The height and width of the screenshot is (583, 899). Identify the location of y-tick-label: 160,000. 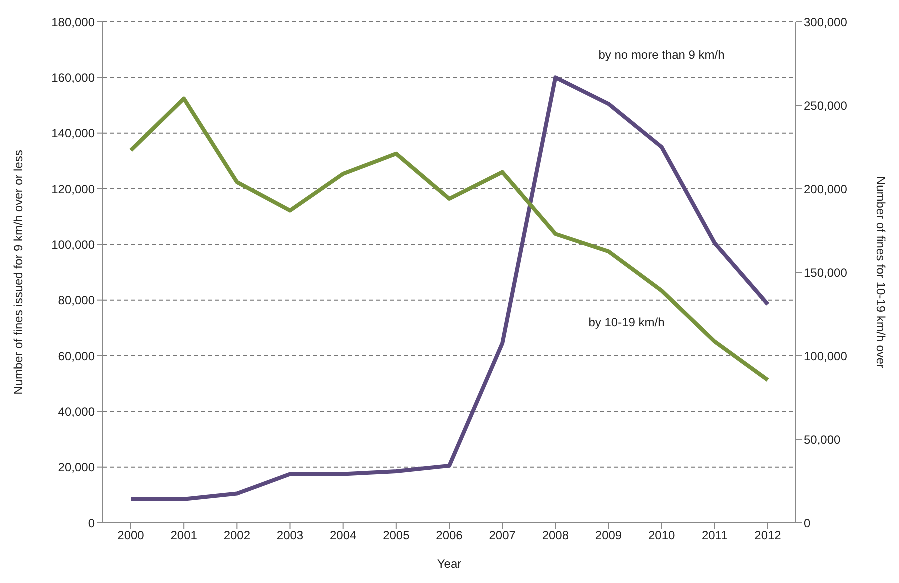
(74, 77).